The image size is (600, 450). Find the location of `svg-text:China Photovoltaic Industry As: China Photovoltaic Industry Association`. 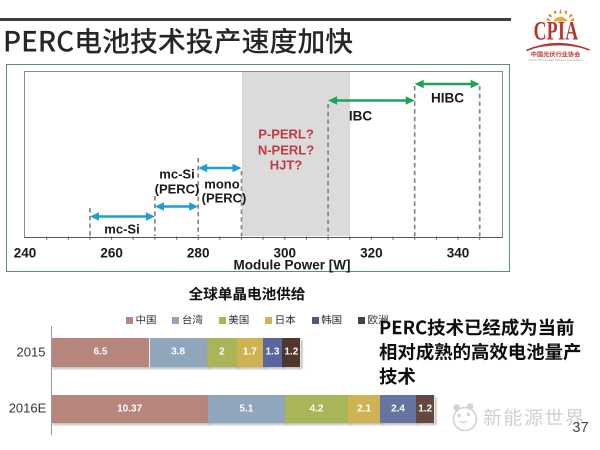

svg-text:China Photovoltaic Industry As: China Photovoltaic Industry Association is located at coordinates (555, 60).